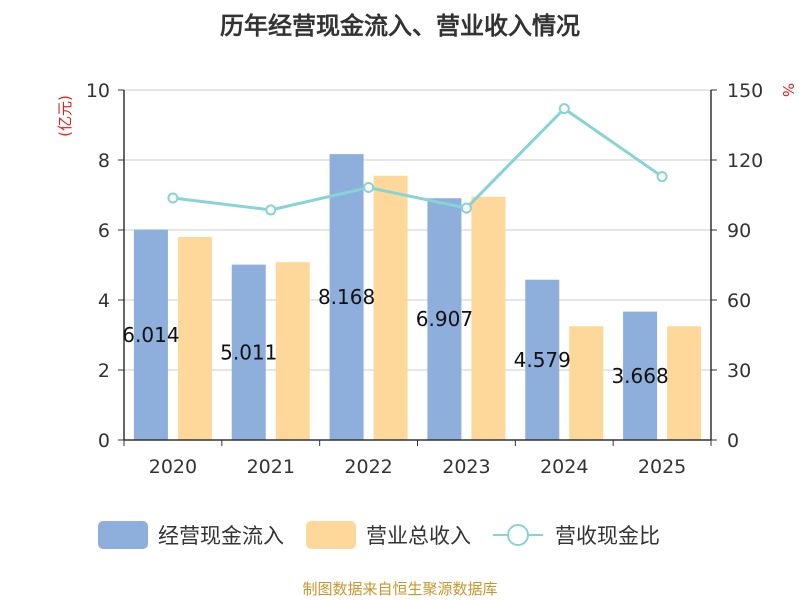  Describe the element at coordinates (466, 467) in the screenshot. I see `x-tick-label: 2023` at that location.